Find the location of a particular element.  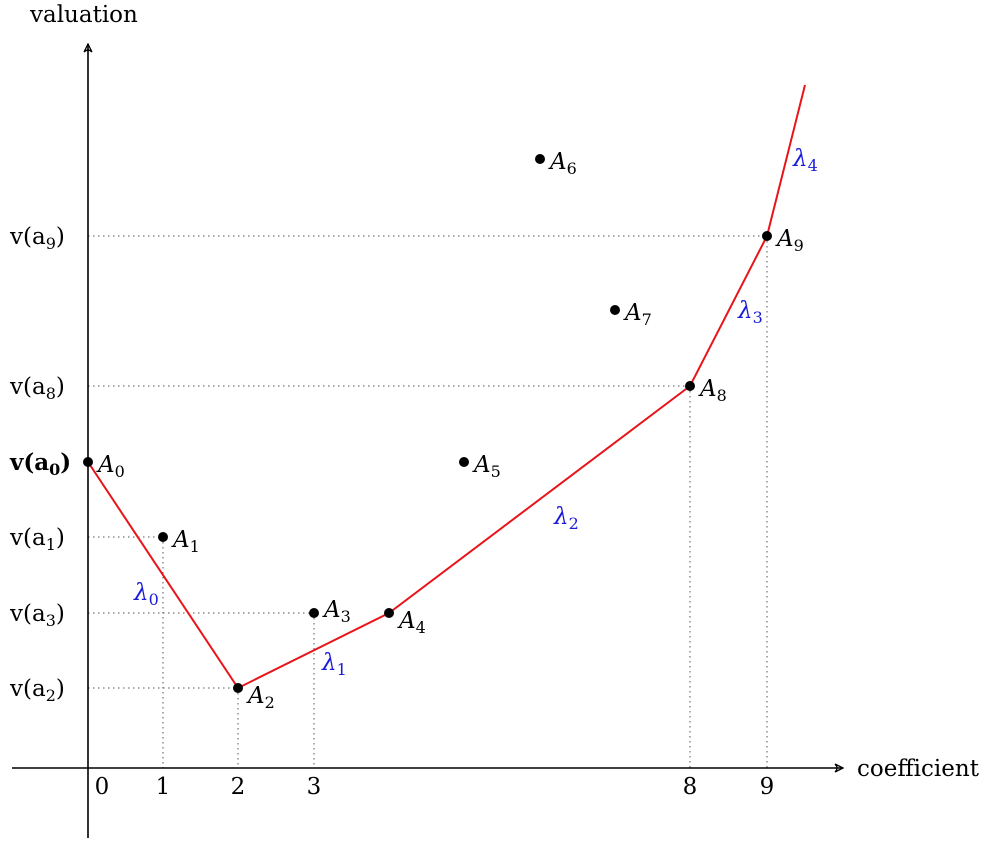

point-a4 is located at coordinates (389, 613).